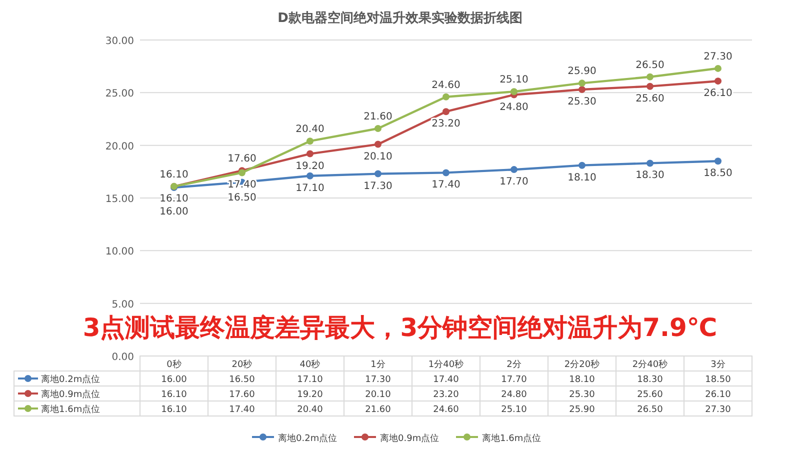  Describe the element at coordinates (514, 410) in the screenshot. I see `data-label: 25.10` at that location.